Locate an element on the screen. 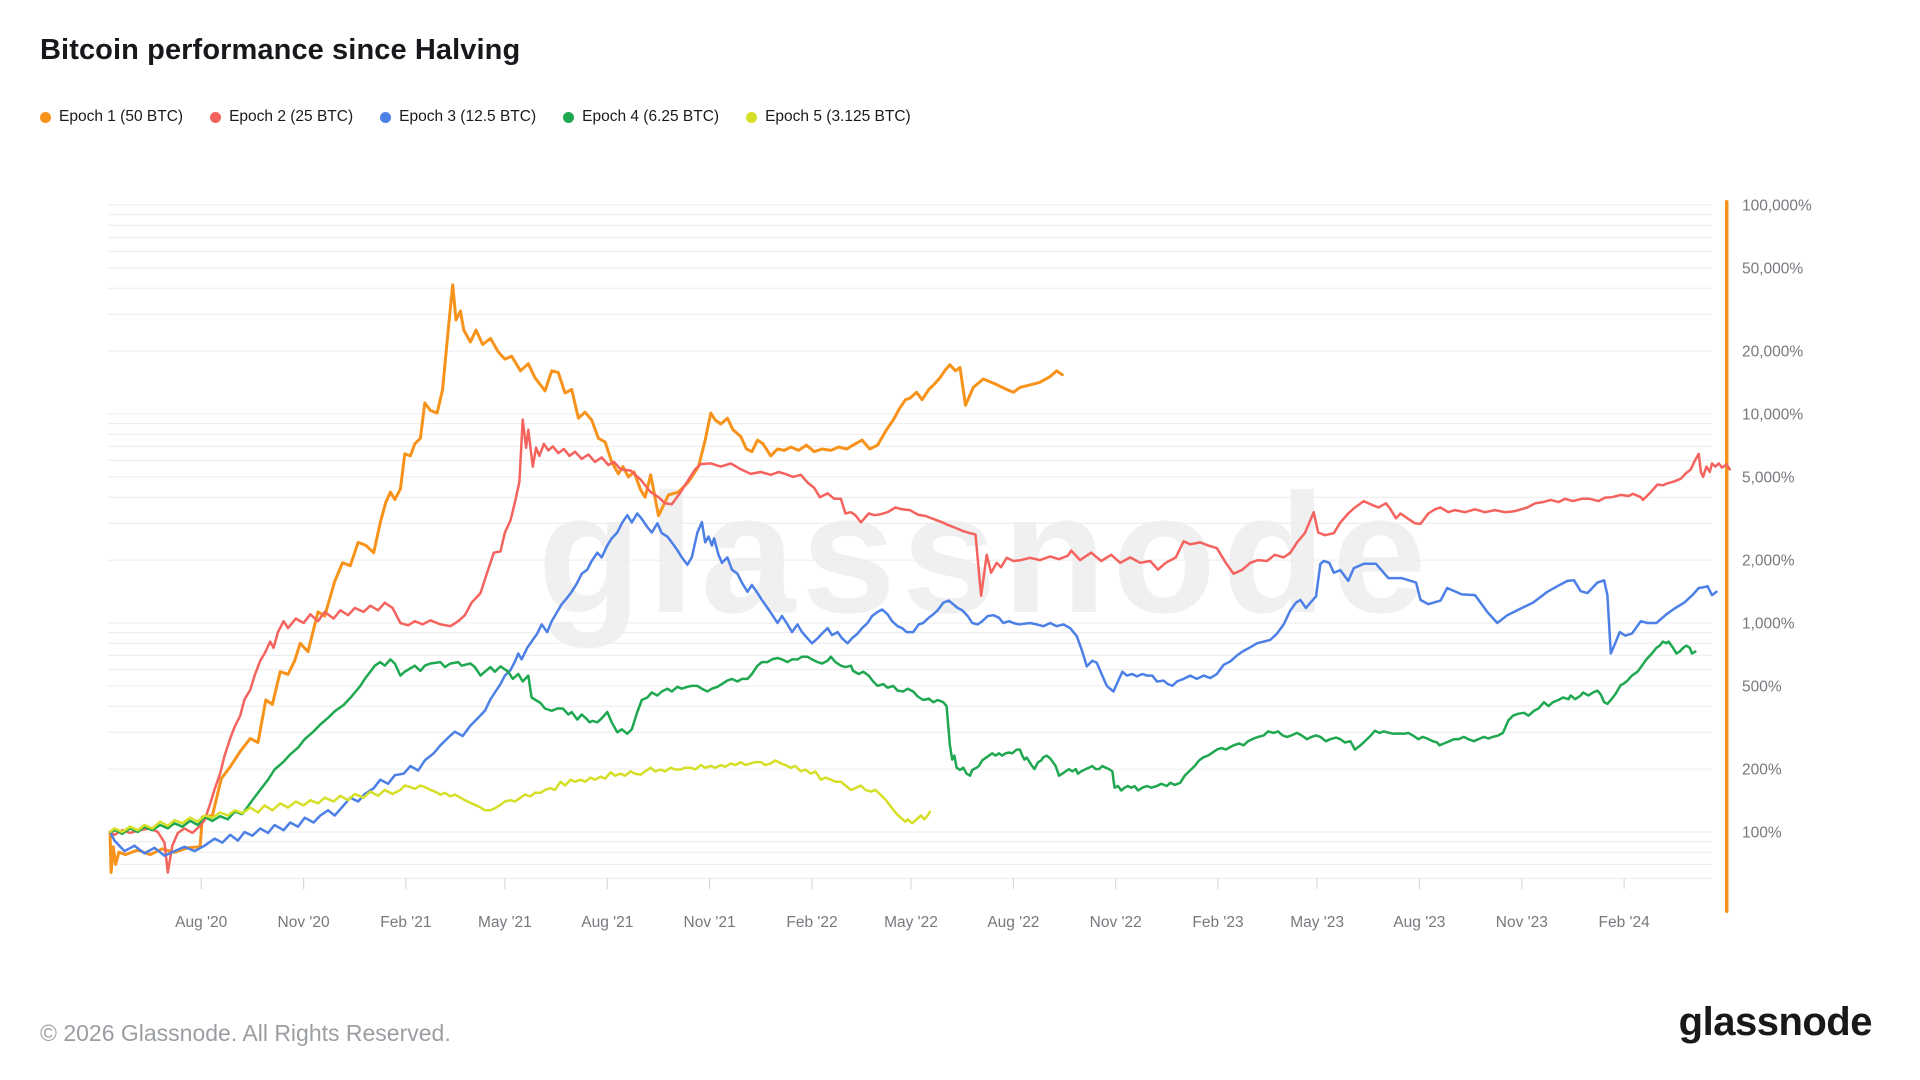 This screenshot has width=1920, height=1080. svg-text: Aug '20 is located at coordinates (201, 922).